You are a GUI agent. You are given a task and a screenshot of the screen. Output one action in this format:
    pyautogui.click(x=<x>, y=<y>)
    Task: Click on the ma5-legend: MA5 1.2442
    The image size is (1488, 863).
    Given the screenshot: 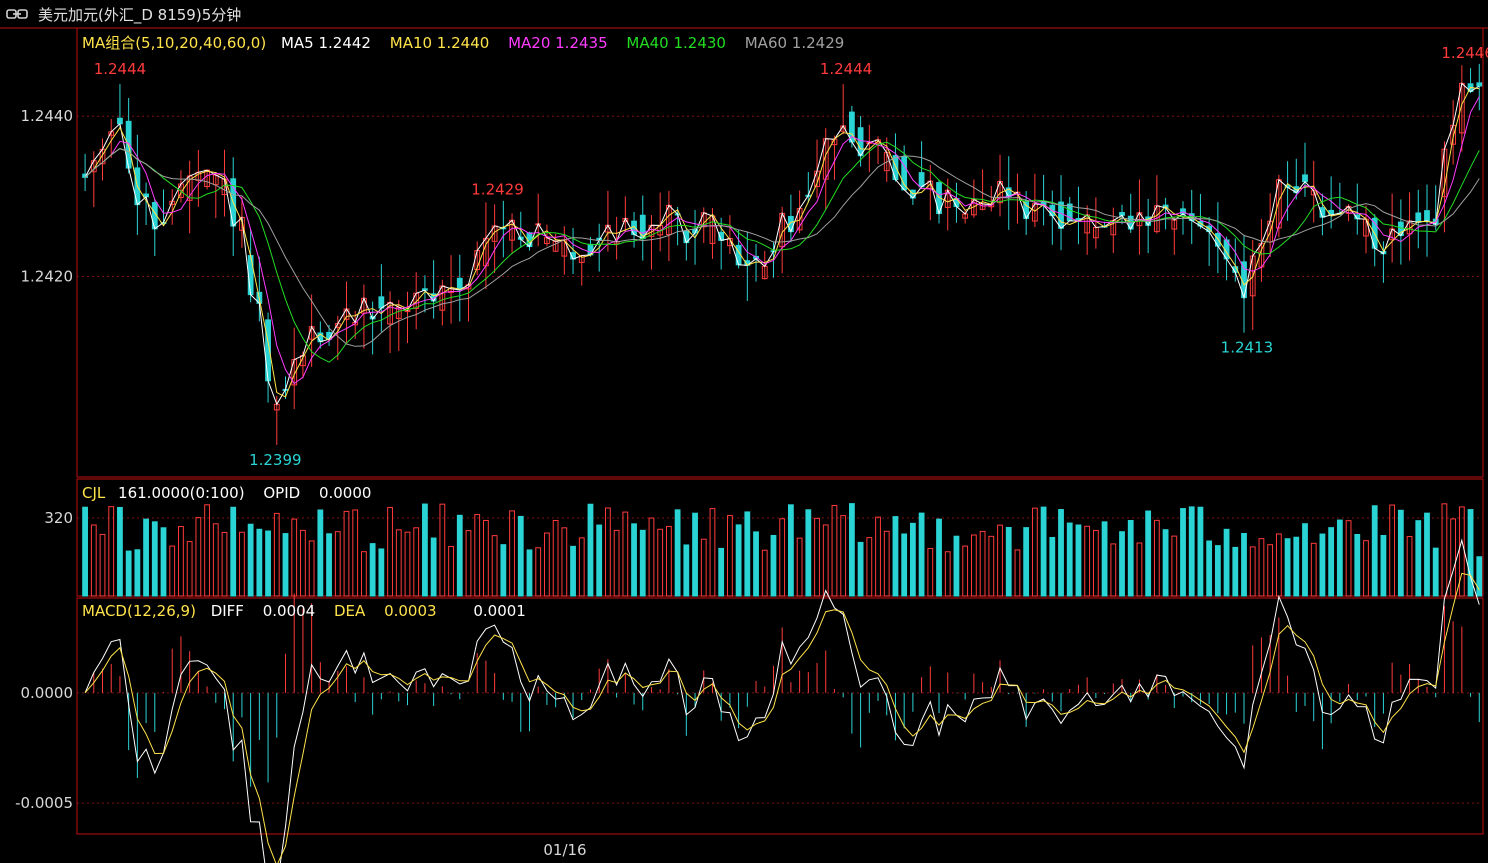 What is the action you would take?
    pyautogui.click(x=325, y=43)
    